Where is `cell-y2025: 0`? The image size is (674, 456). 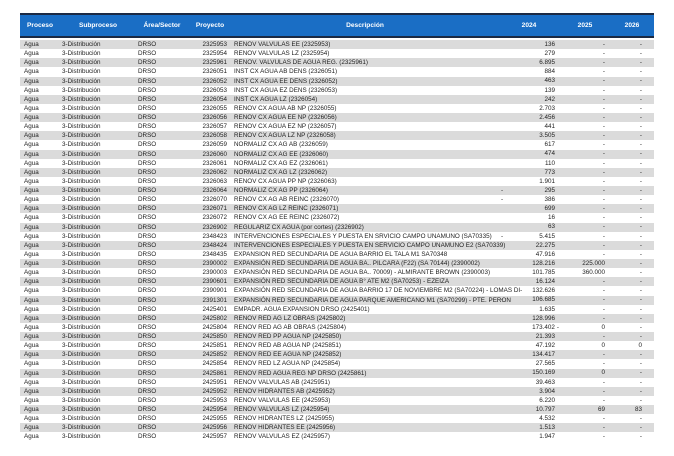
cell-y2025: 0 is located at coordinates (603, 373).